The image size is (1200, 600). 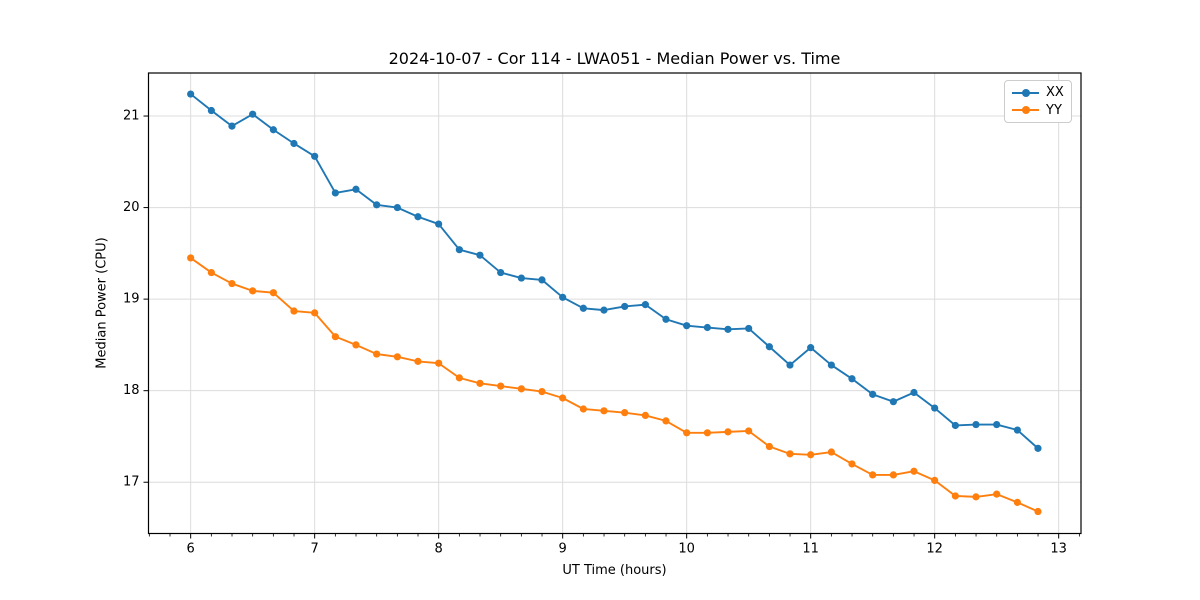 I want to click on x-tick-label: 7, so click(x=315, y=548).